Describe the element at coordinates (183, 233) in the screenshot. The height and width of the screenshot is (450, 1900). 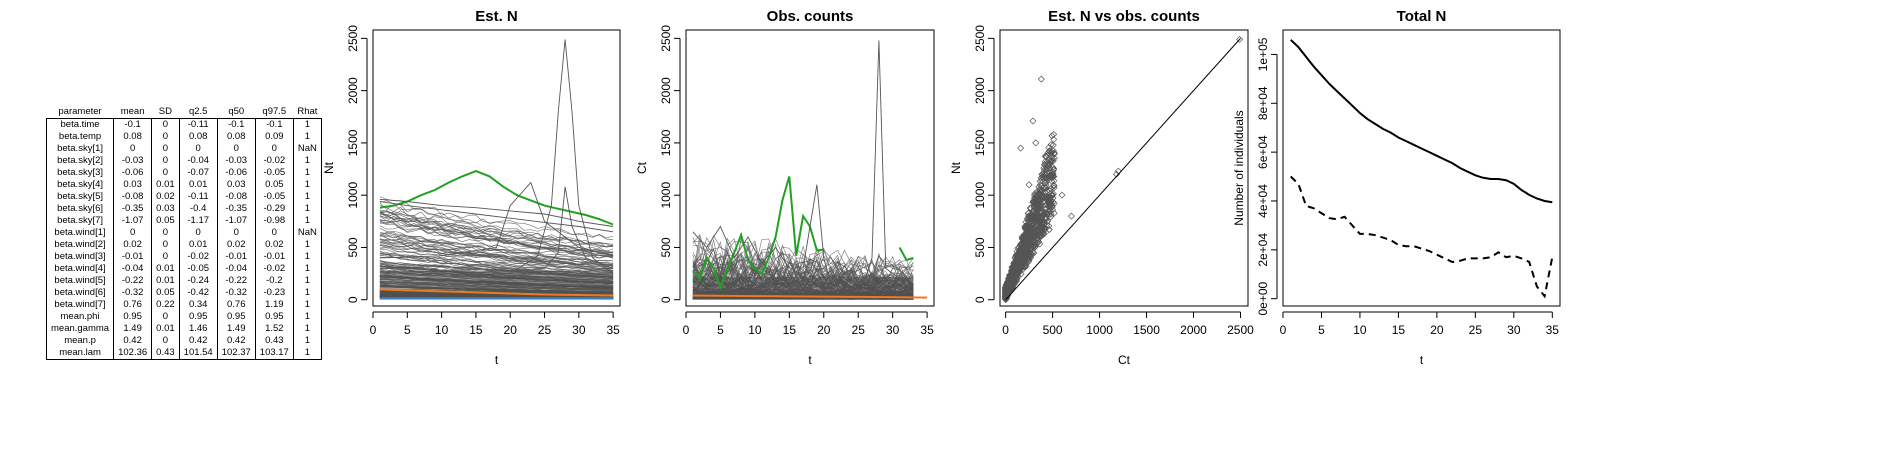
I see `table-row: beta.wind[1] 0 0 0 0 0 NaN` at that location.